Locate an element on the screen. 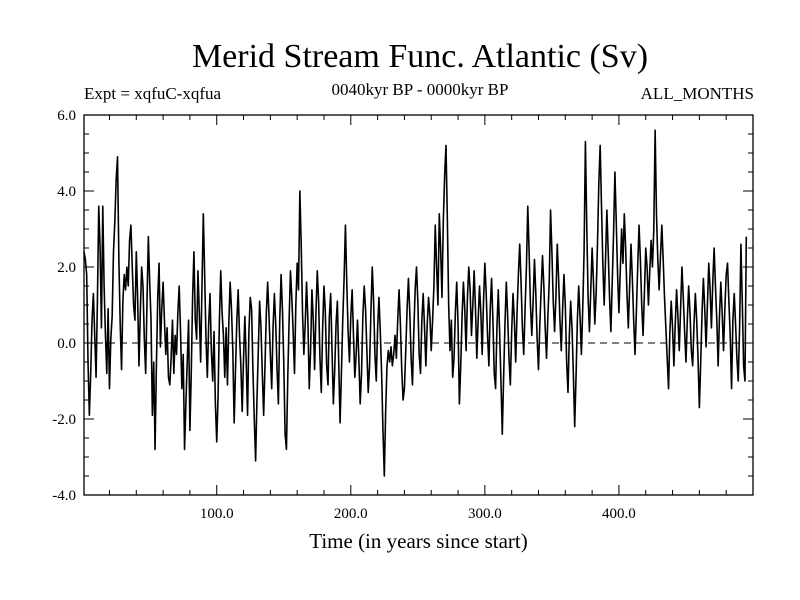  experiment-label: Expt = xqfuC-xqfua is located at coordinates (153, 93).